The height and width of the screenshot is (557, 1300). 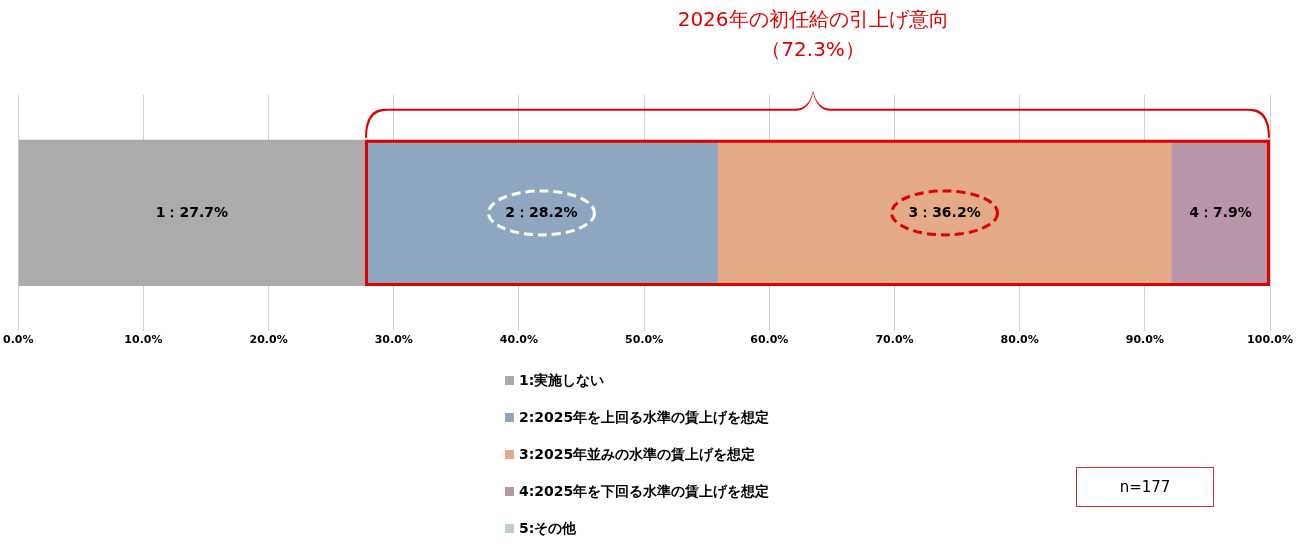 What do you see at coordinates (644, 491) in the screenshot?
I see `legend-label: 4:2025年を下回る水準の賃上げを想定` at bounding box center [644, 491].